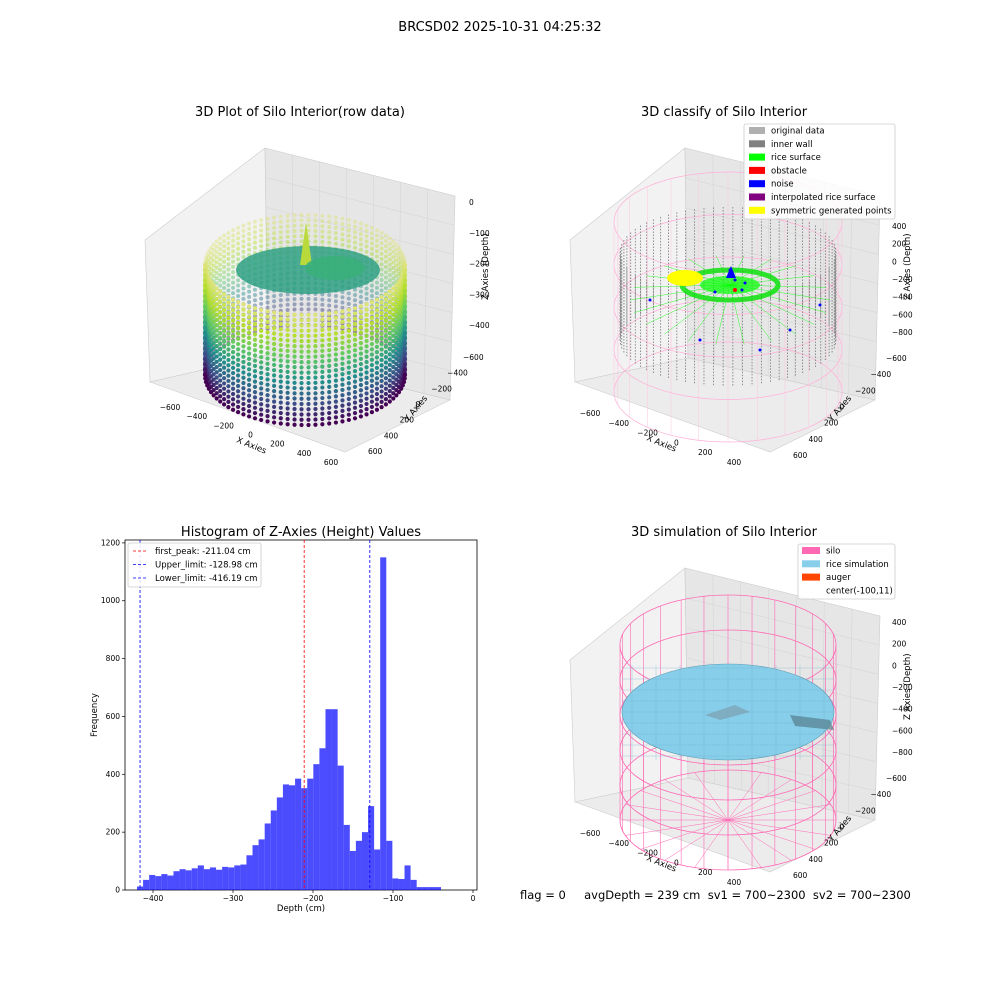  What do you see at coordinates (647, 433) in the screenshot?
I see `classify-x-tick-label: −200` at bounding box center [647, 433].